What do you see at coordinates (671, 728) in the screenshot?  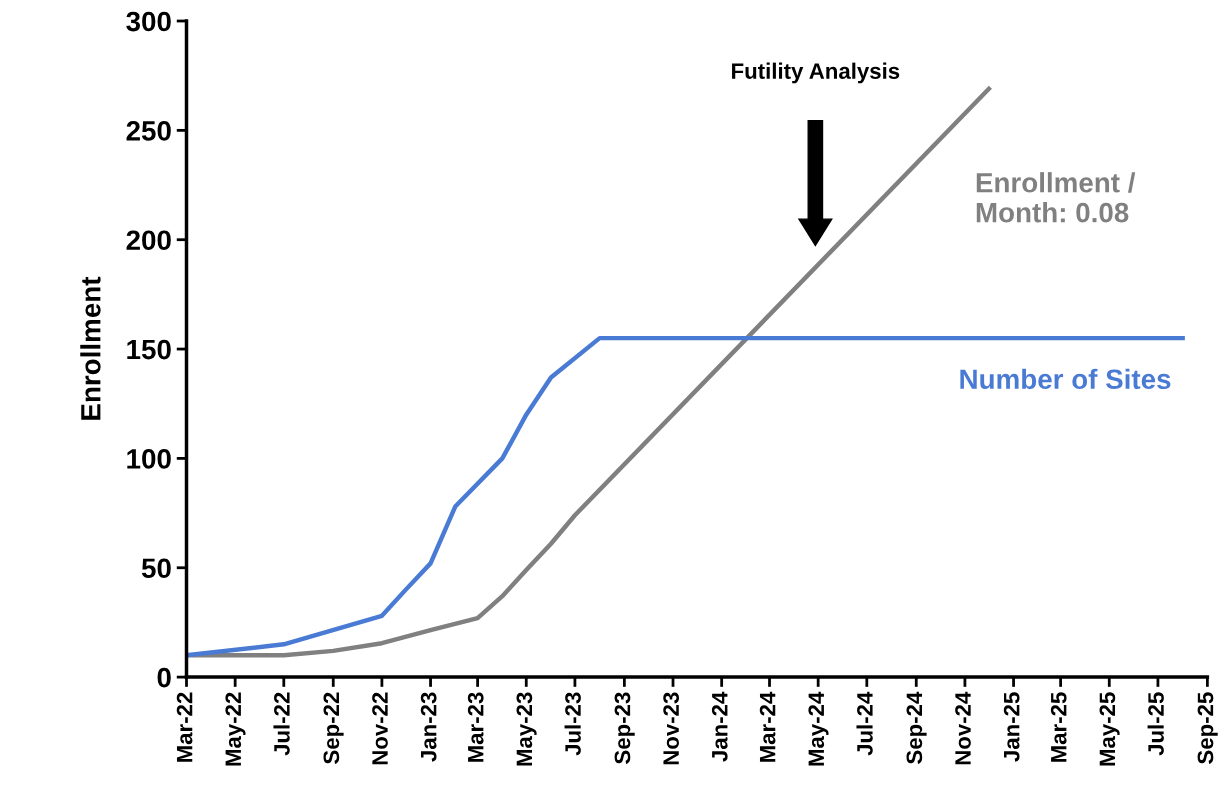 I see `x-tick-label: Nov-23` at bounding box center [671, 728].